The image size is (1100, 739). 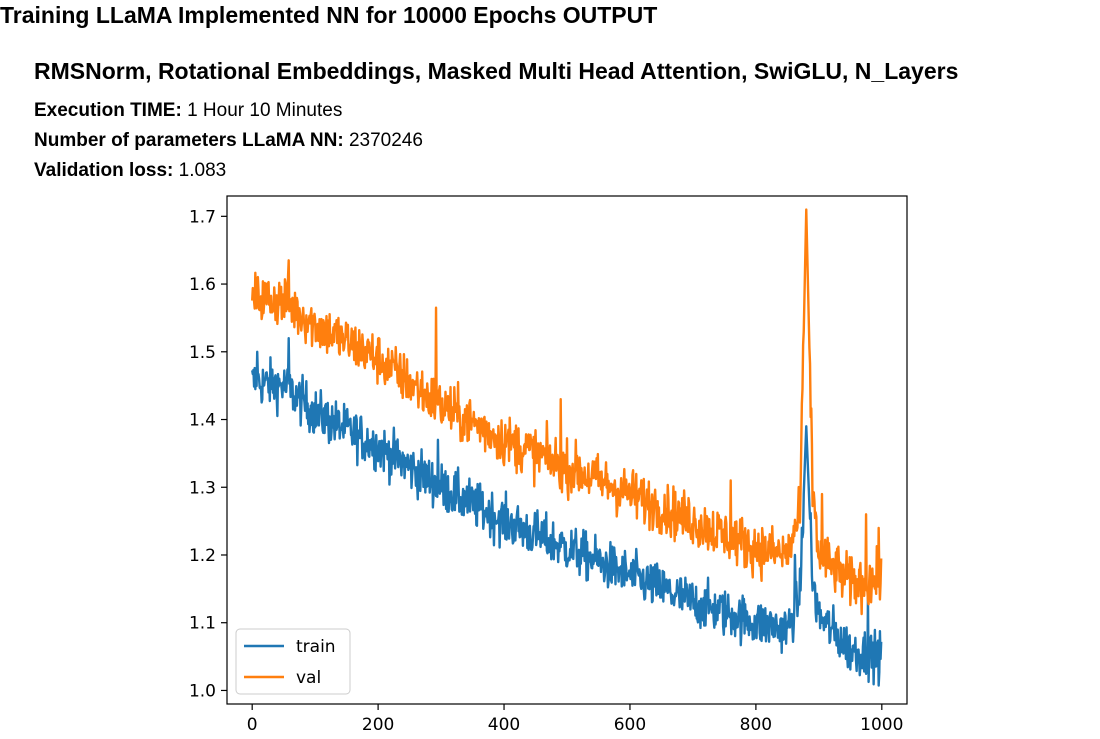 What do you see at coordinates (202, 170) in the screenshot?
I see `validation-loss-value: 1.083` at bounding box center [202, 170].